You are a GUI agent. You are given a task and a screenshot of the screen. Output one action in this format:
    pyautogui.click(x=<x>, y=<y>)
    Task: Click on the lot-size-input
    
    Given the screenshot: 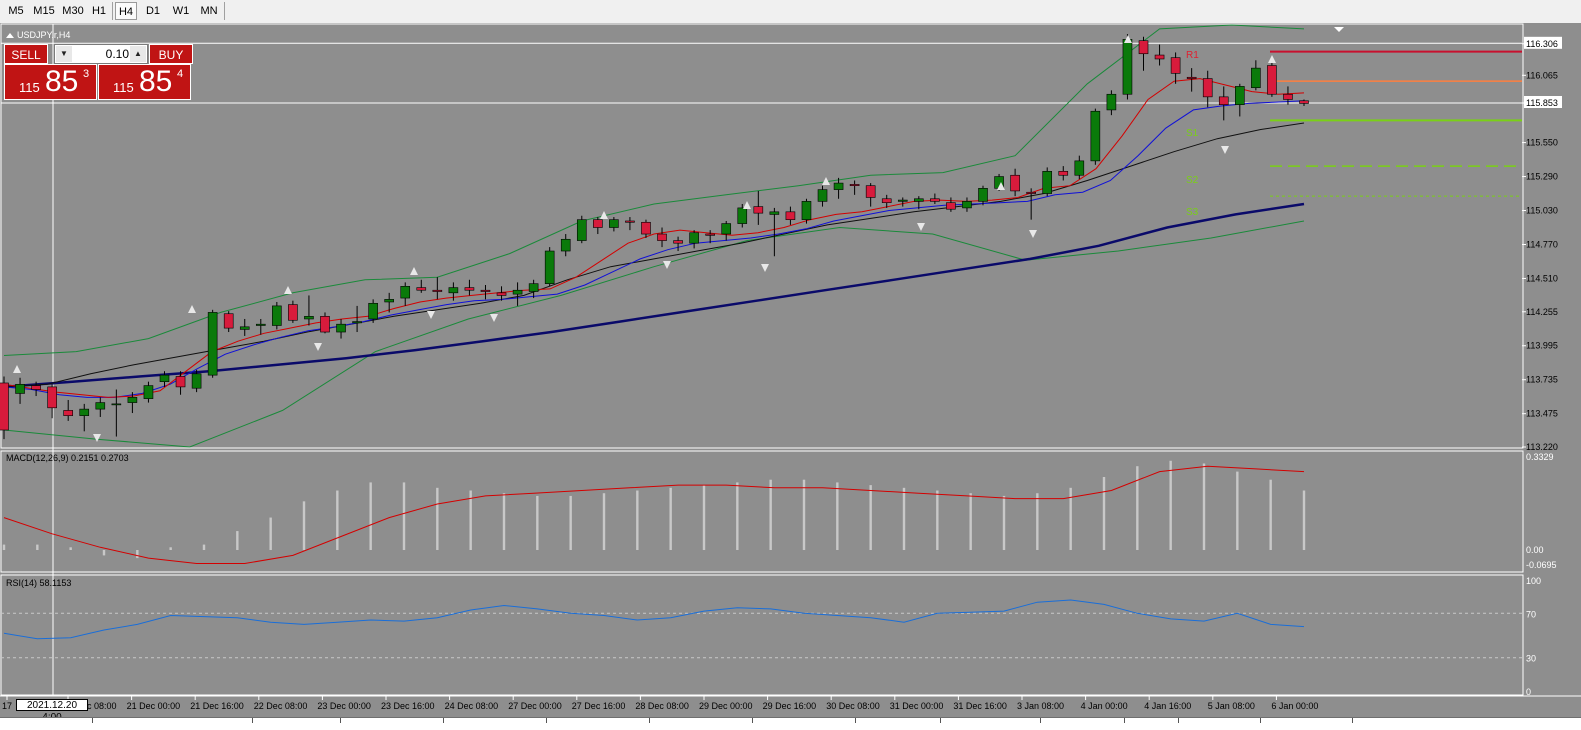 What is the action you would take?
    pyautogui.click(x=102, y=54)
    